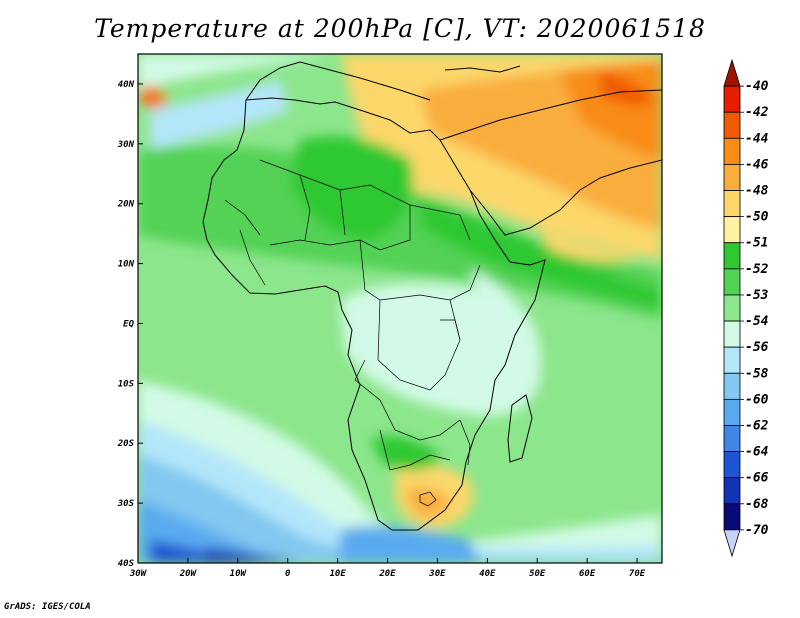  I want to click on lat-label: 10N, so click(126, 265).